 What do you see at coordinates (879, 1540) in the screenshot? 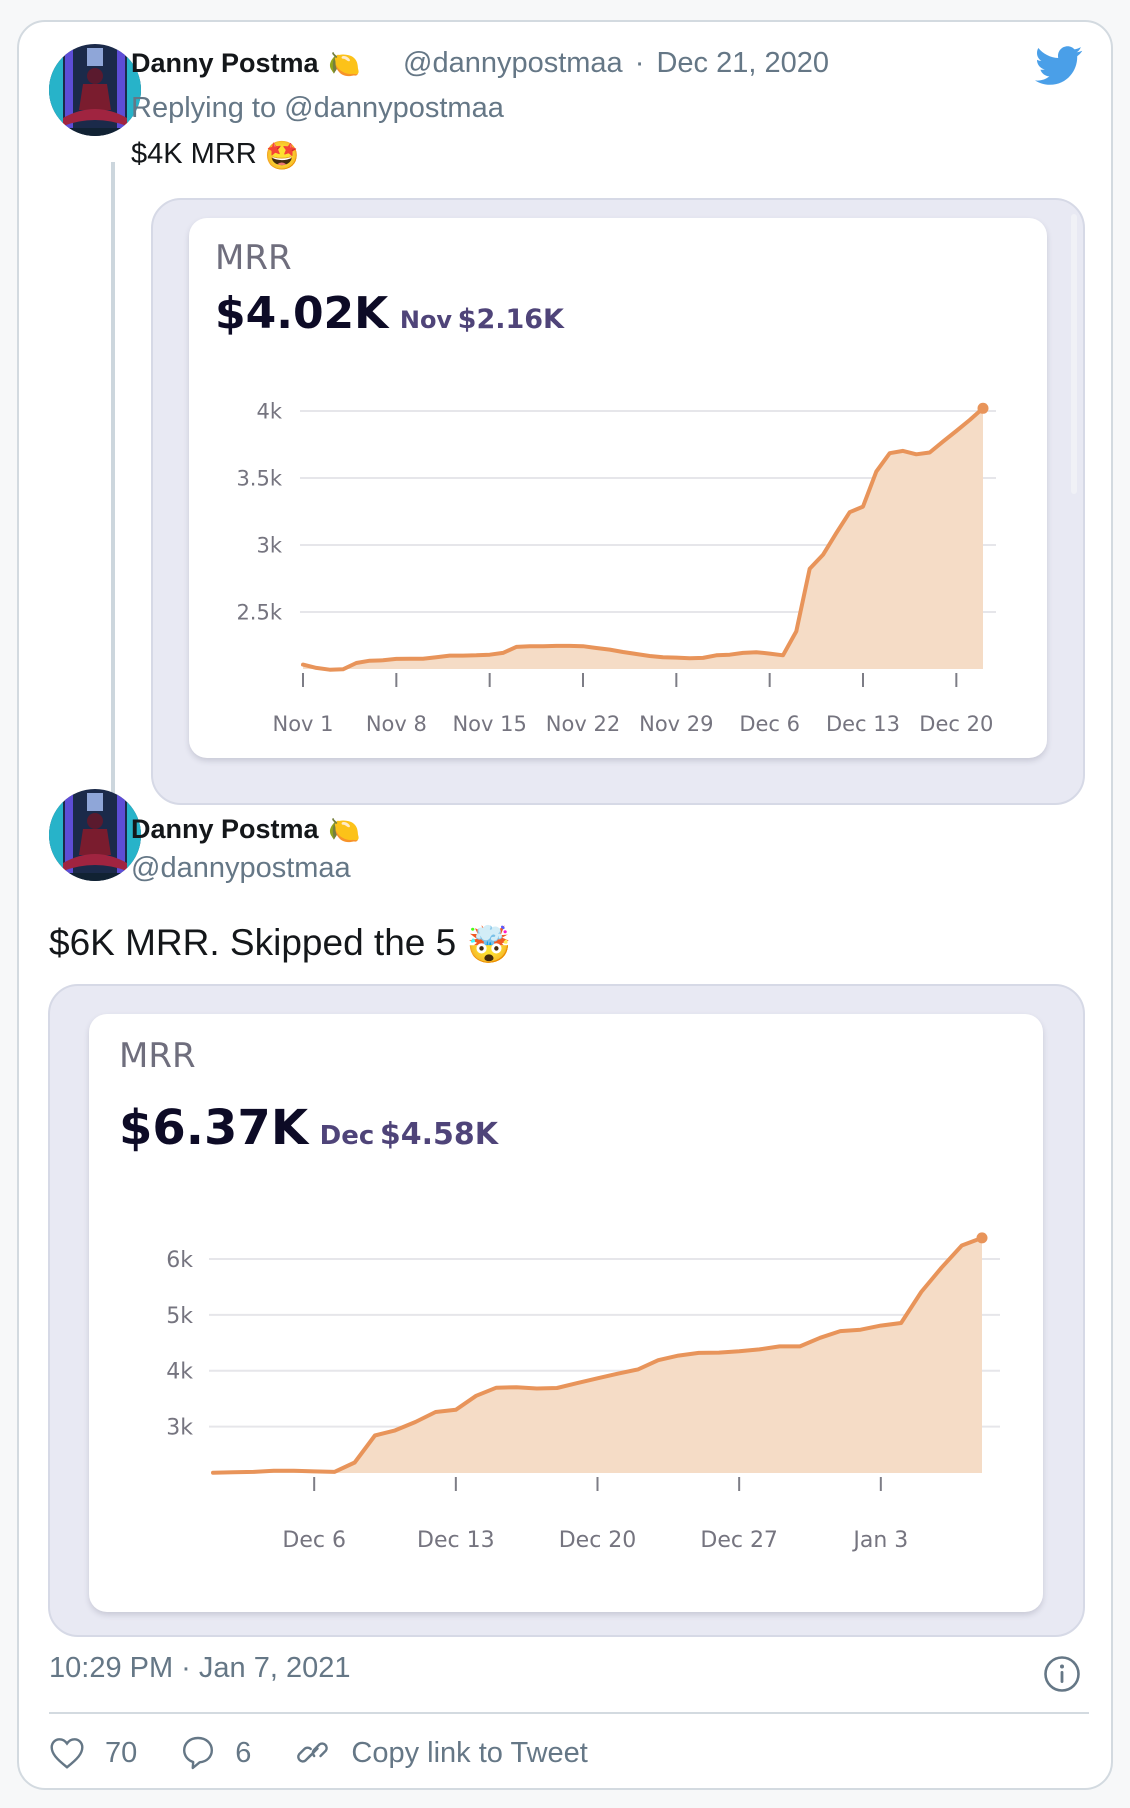
I see `x-tick-label: Jan 3` at bounding box center [879, 1540].